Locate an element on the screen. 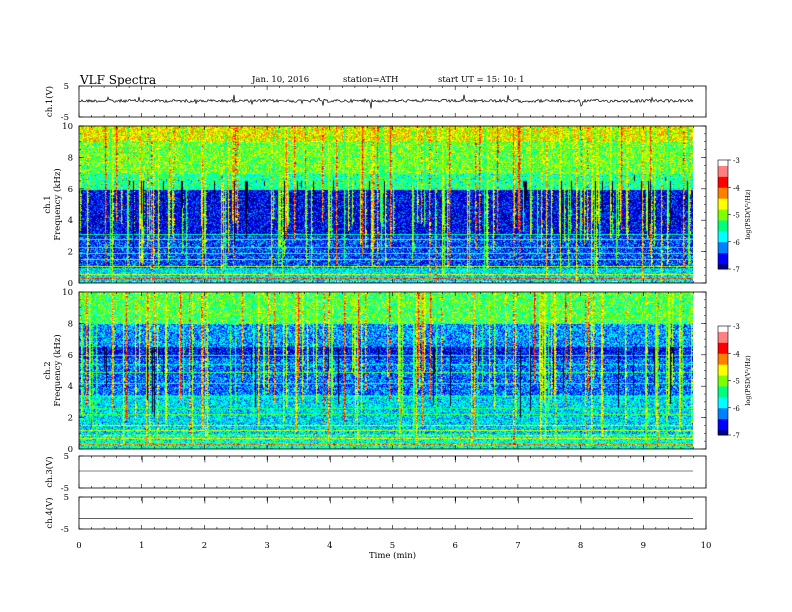 The width and height of the screenshot is (792, 612). header-start-ut: start UT = 15: 10: 1 is located at coordinates (481, 80).